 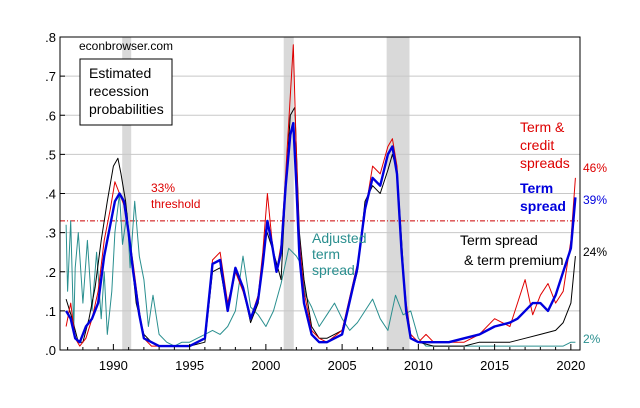 I want to click on threshold-label: 33% threshold, so click(x=175, y=196).